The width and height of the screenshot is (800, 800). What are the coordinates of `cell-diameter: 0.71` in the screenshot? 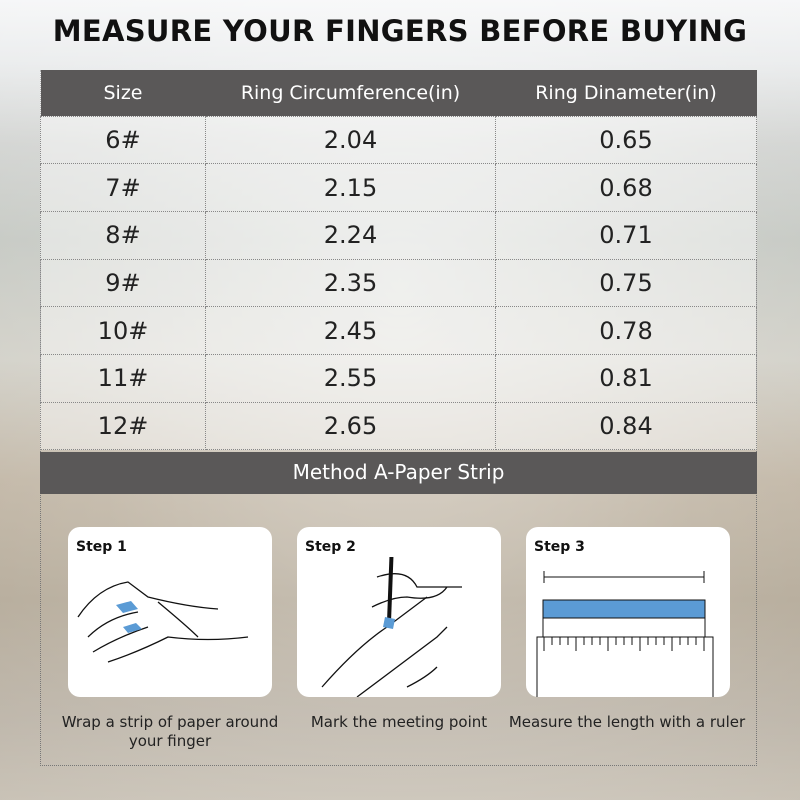 It's located at (626, 235).